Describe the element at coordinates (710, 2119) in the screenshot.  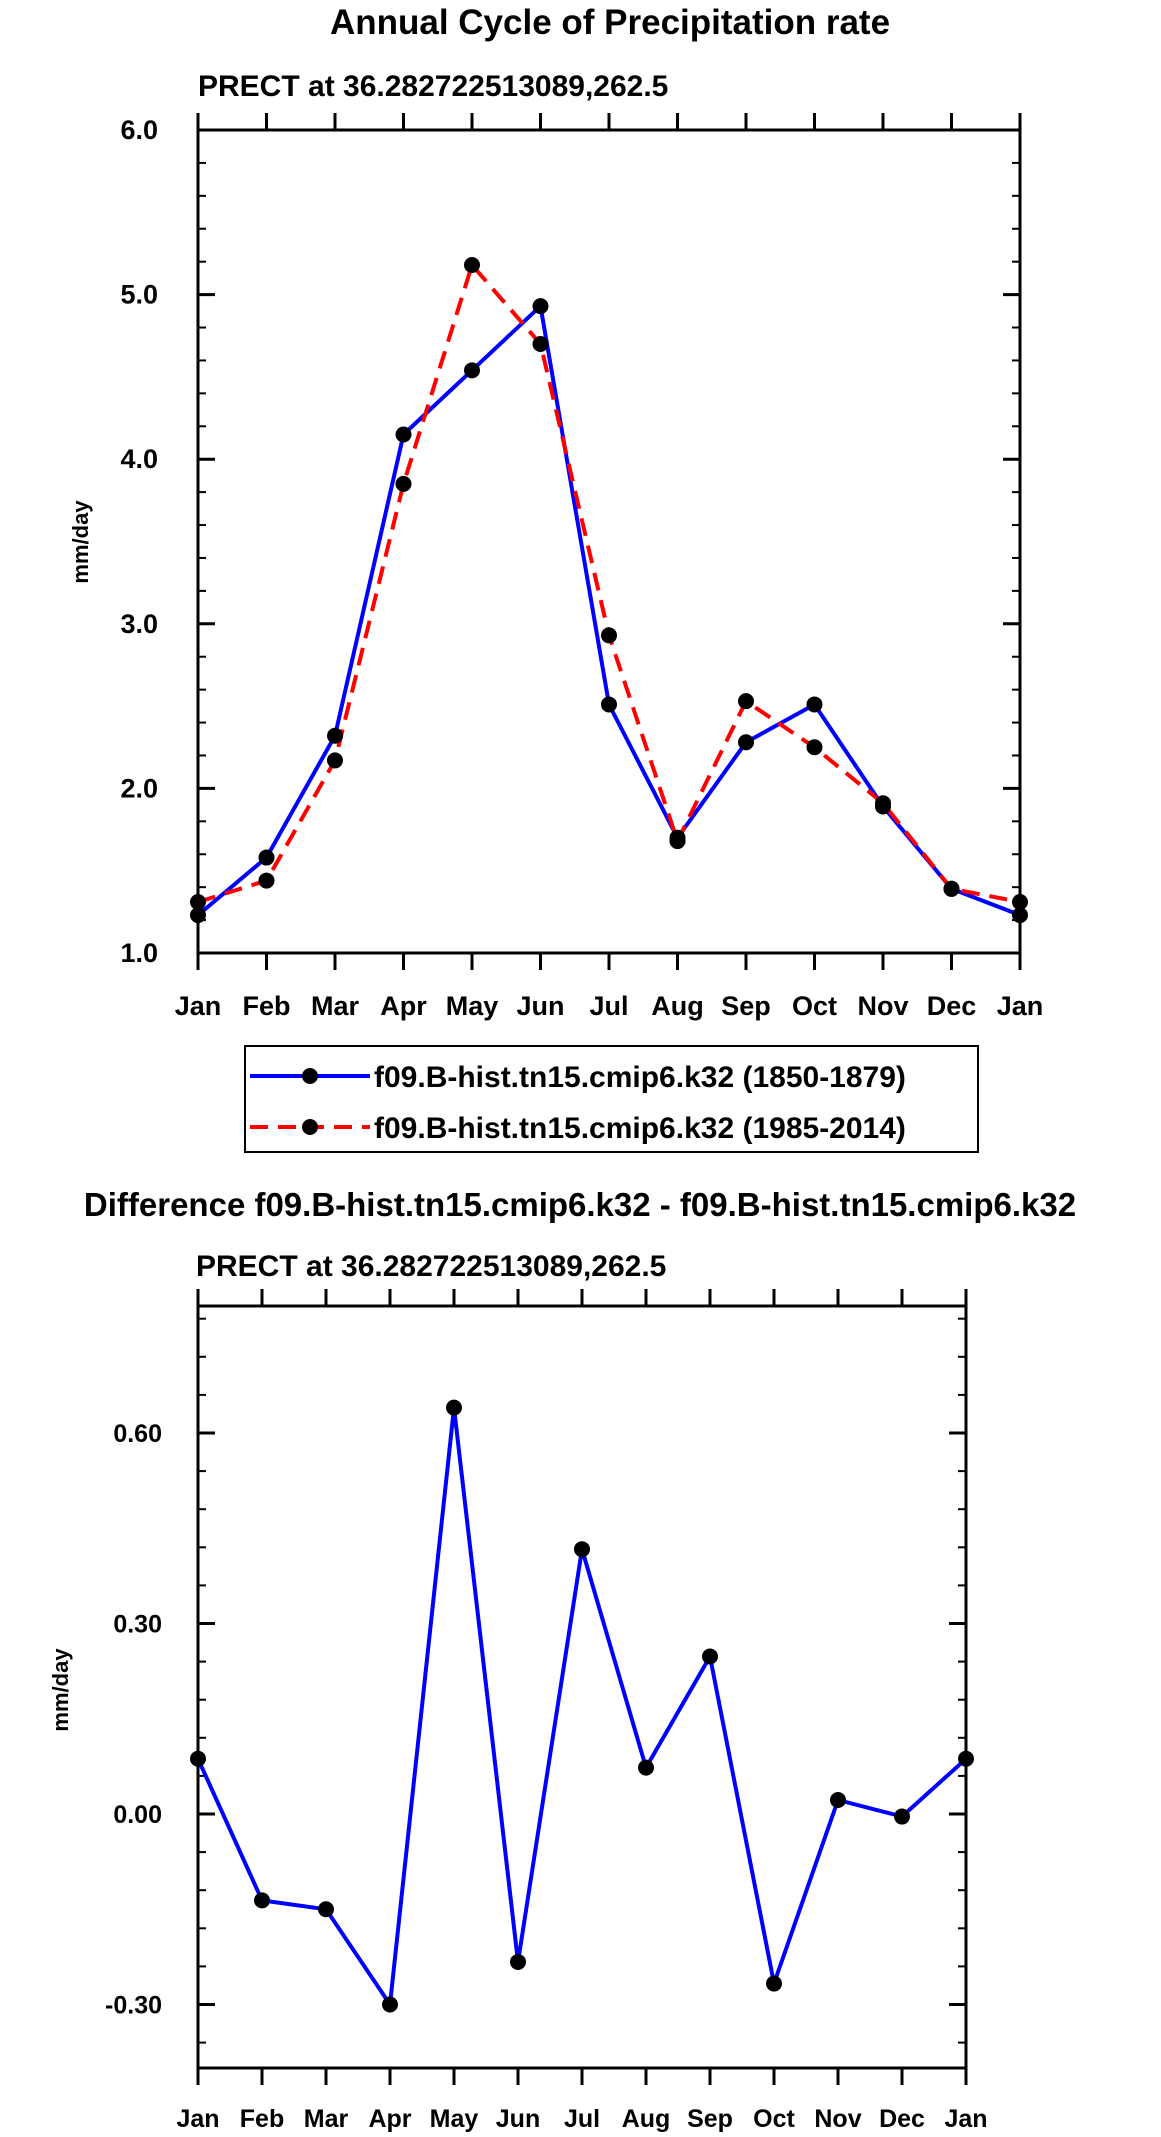
I see `chart2-xtick-label: Sep` at that location.